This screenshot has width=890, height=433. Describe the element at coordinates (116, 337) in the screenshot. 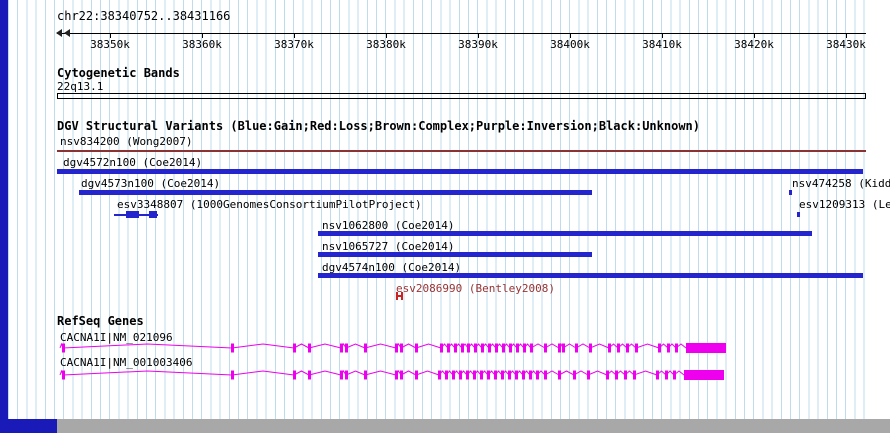

I see `gene-label-NM_021096: CACNA1I|NM_021096` at that location.